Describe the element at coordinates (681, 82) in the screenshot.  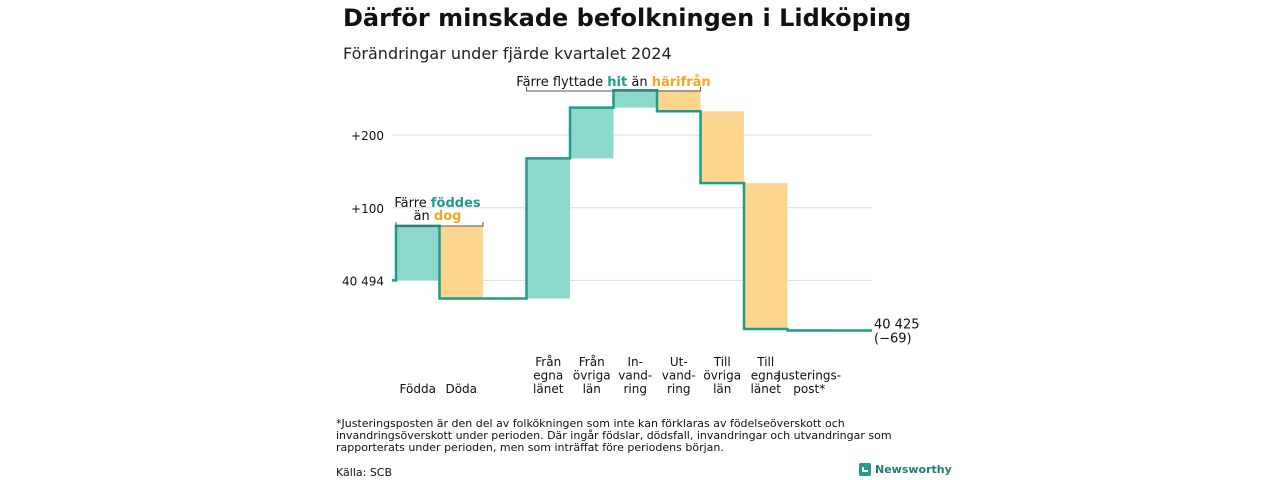
I see `annotation-part: härifrån` at that location.